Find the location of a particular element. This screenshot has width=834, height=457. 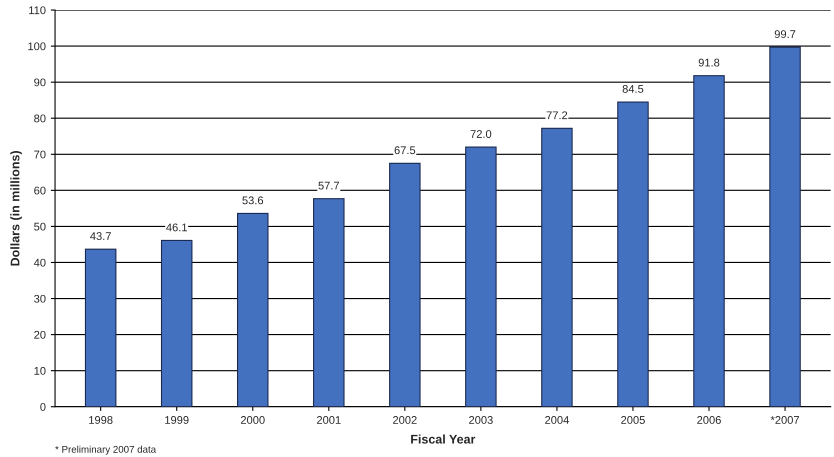

y-tick-label: 110 is located at coordinates (37, 10).